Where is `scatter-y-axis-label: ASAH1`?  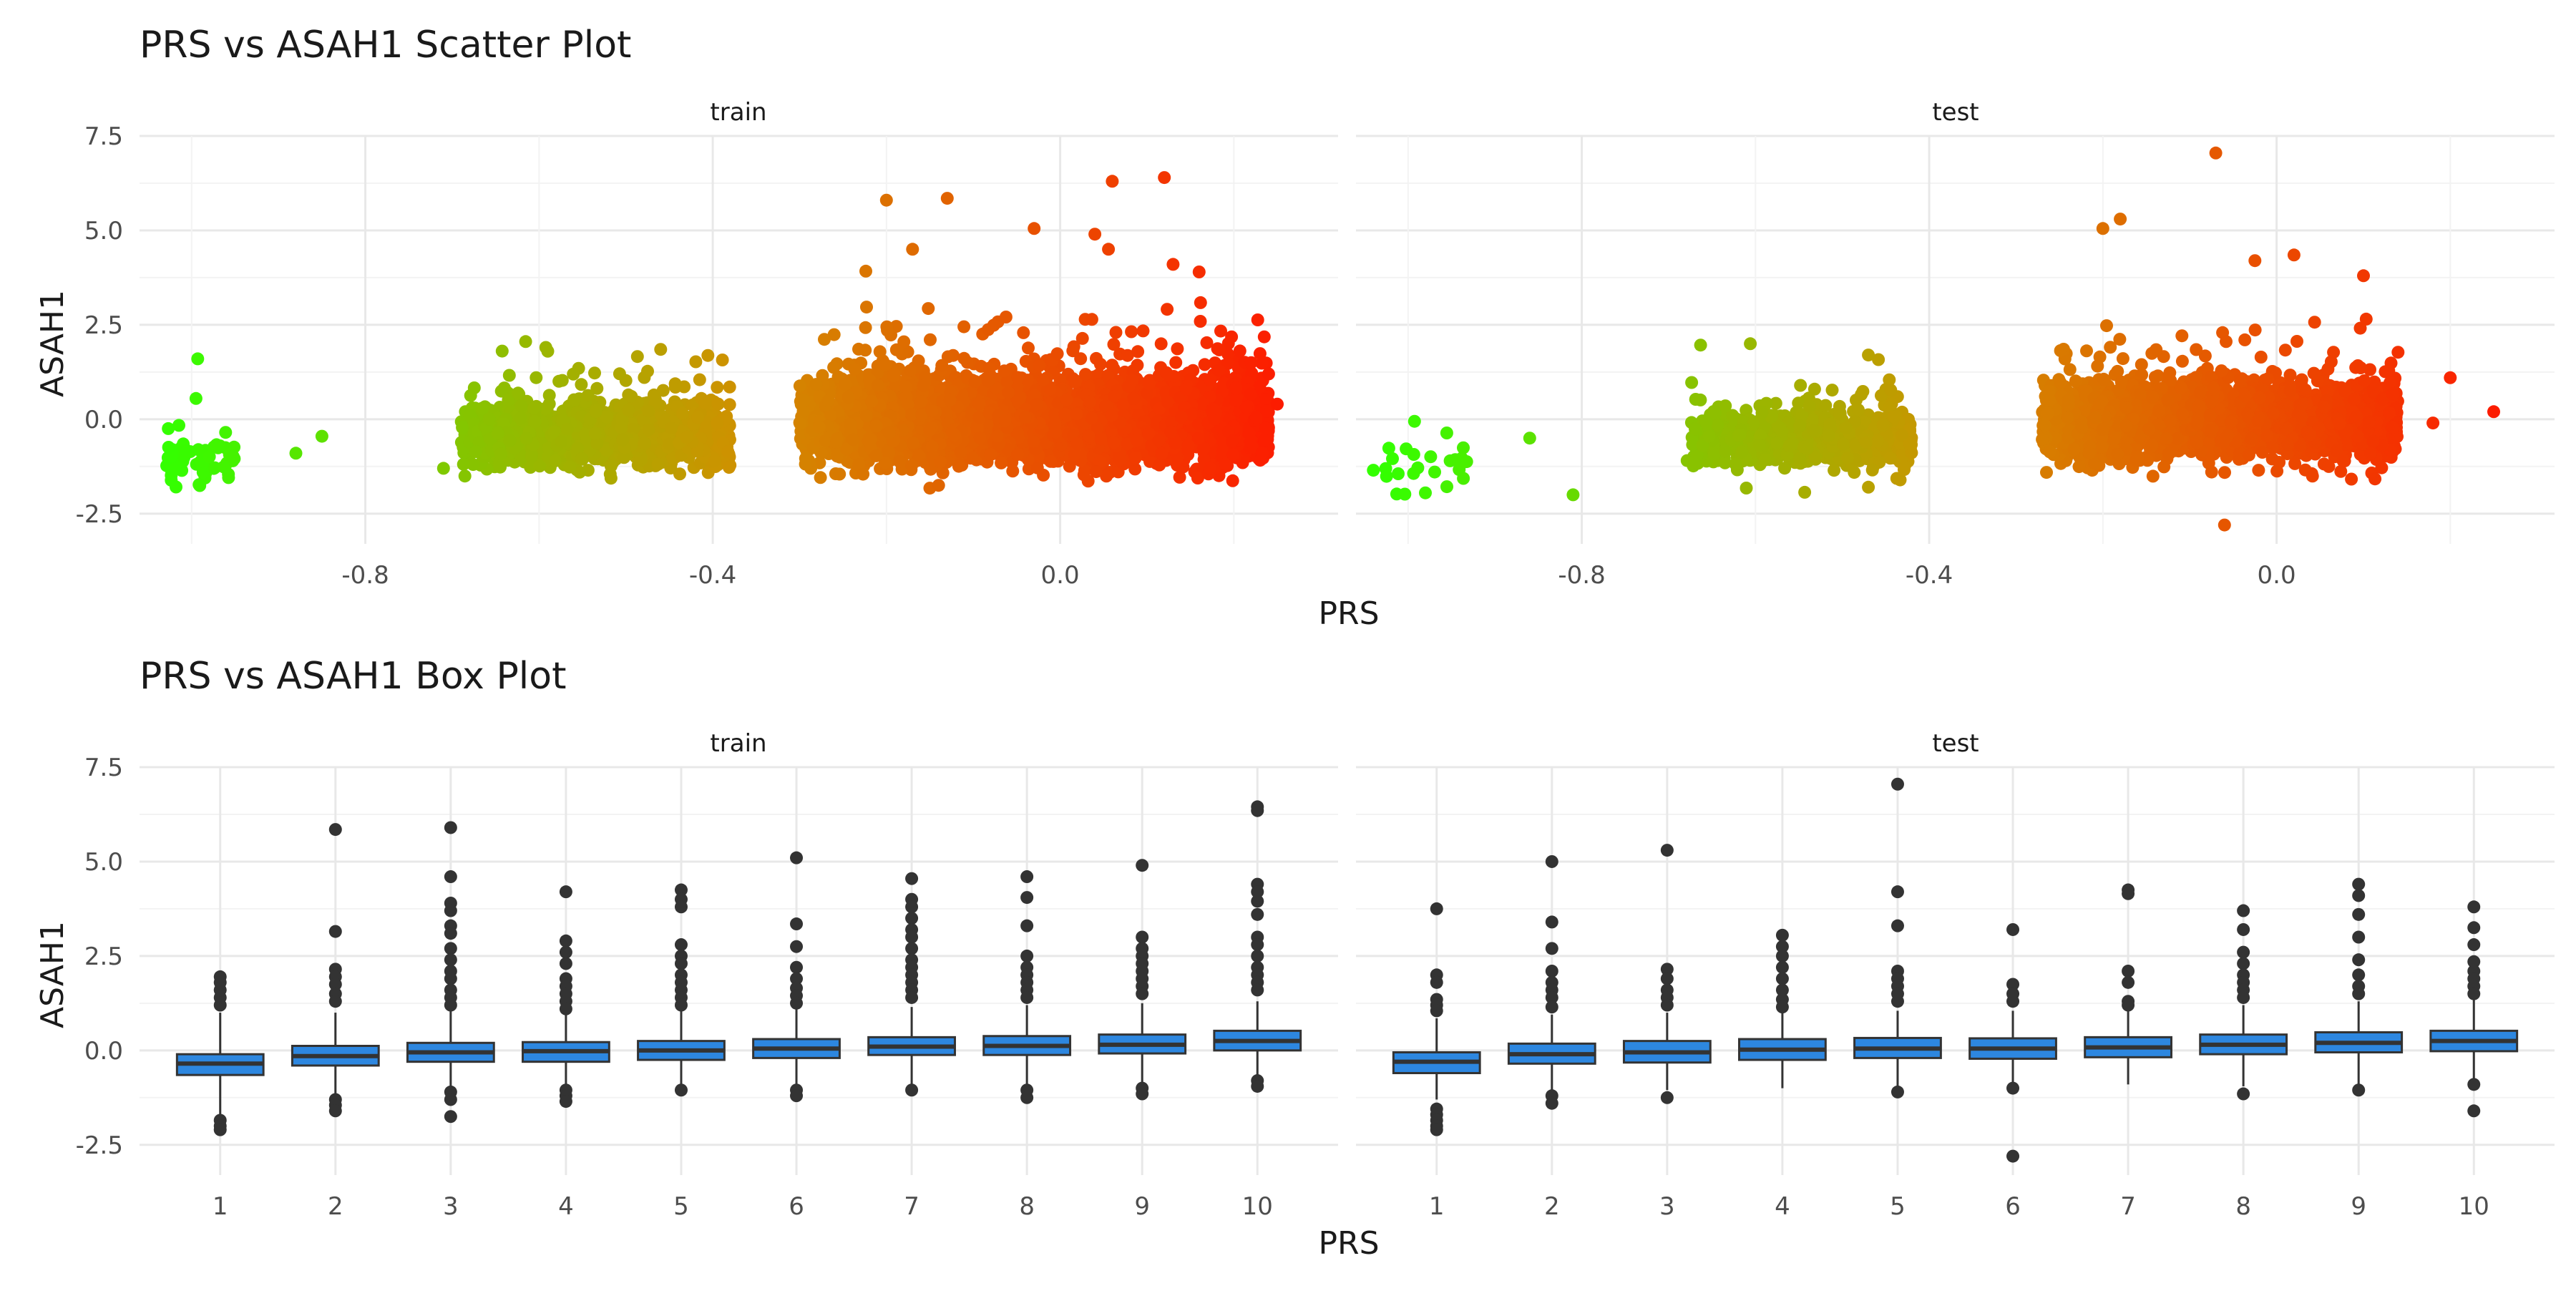 scatter-y-axis-label: ASAH1 is located at coordinates (52, 343).